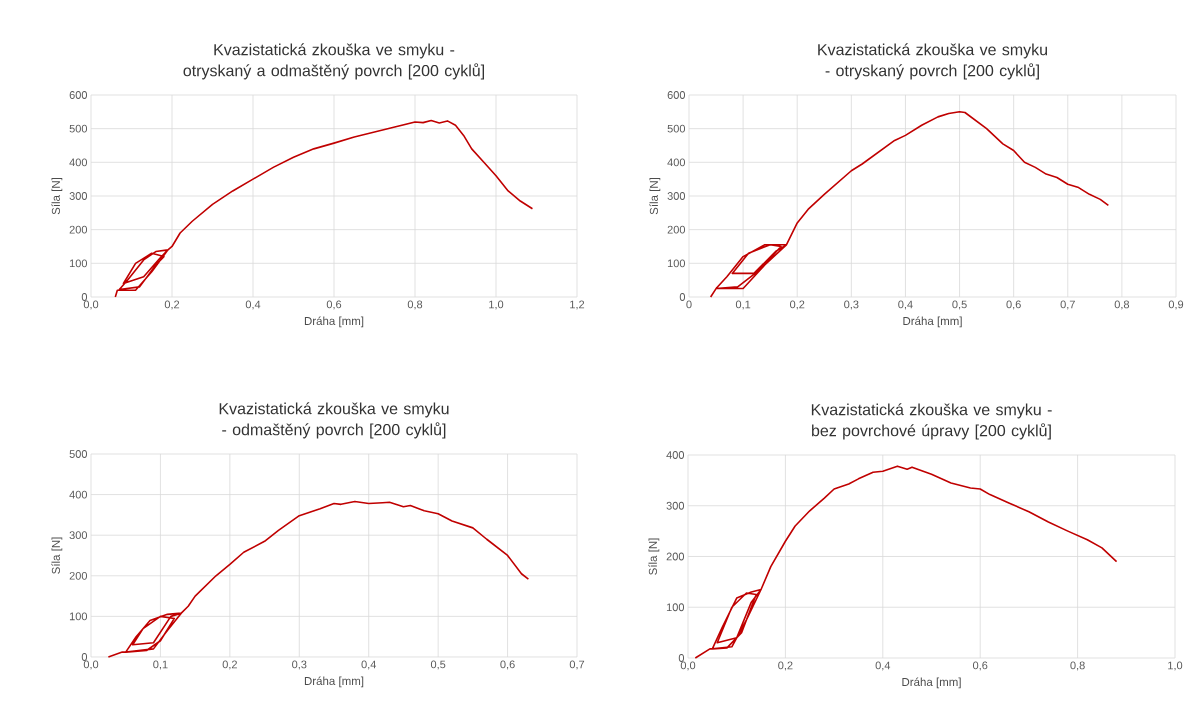 This screenshot has height=727, width=1189. What do you see at coordinates (333, 61) in the screenshot?
I see `chart-title: Kvazistatická zkouška ve smyku - otryskaný a odmaštěný povrch [200 cyklů]` at bounding box center [333, 61].